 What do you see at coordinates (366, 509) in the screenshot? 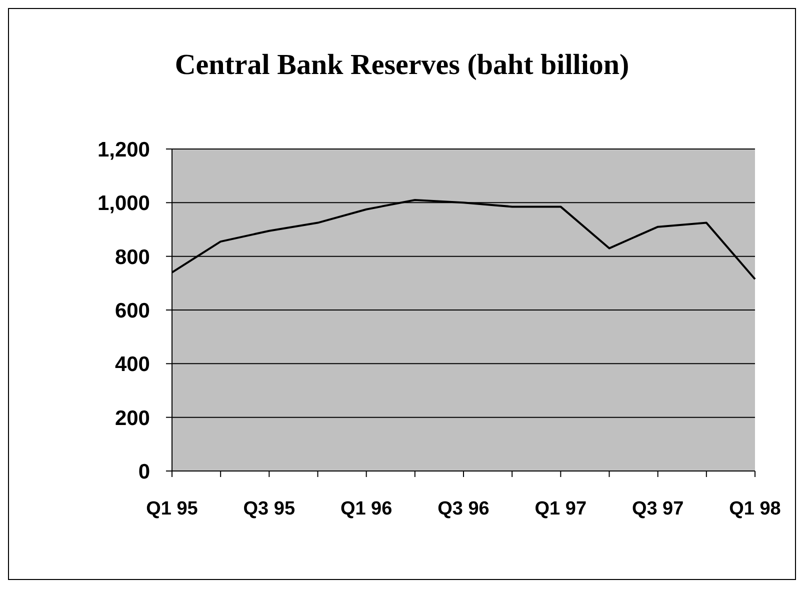
I see `x-tick-label: Q1 96` at bounding box center [366, 509].